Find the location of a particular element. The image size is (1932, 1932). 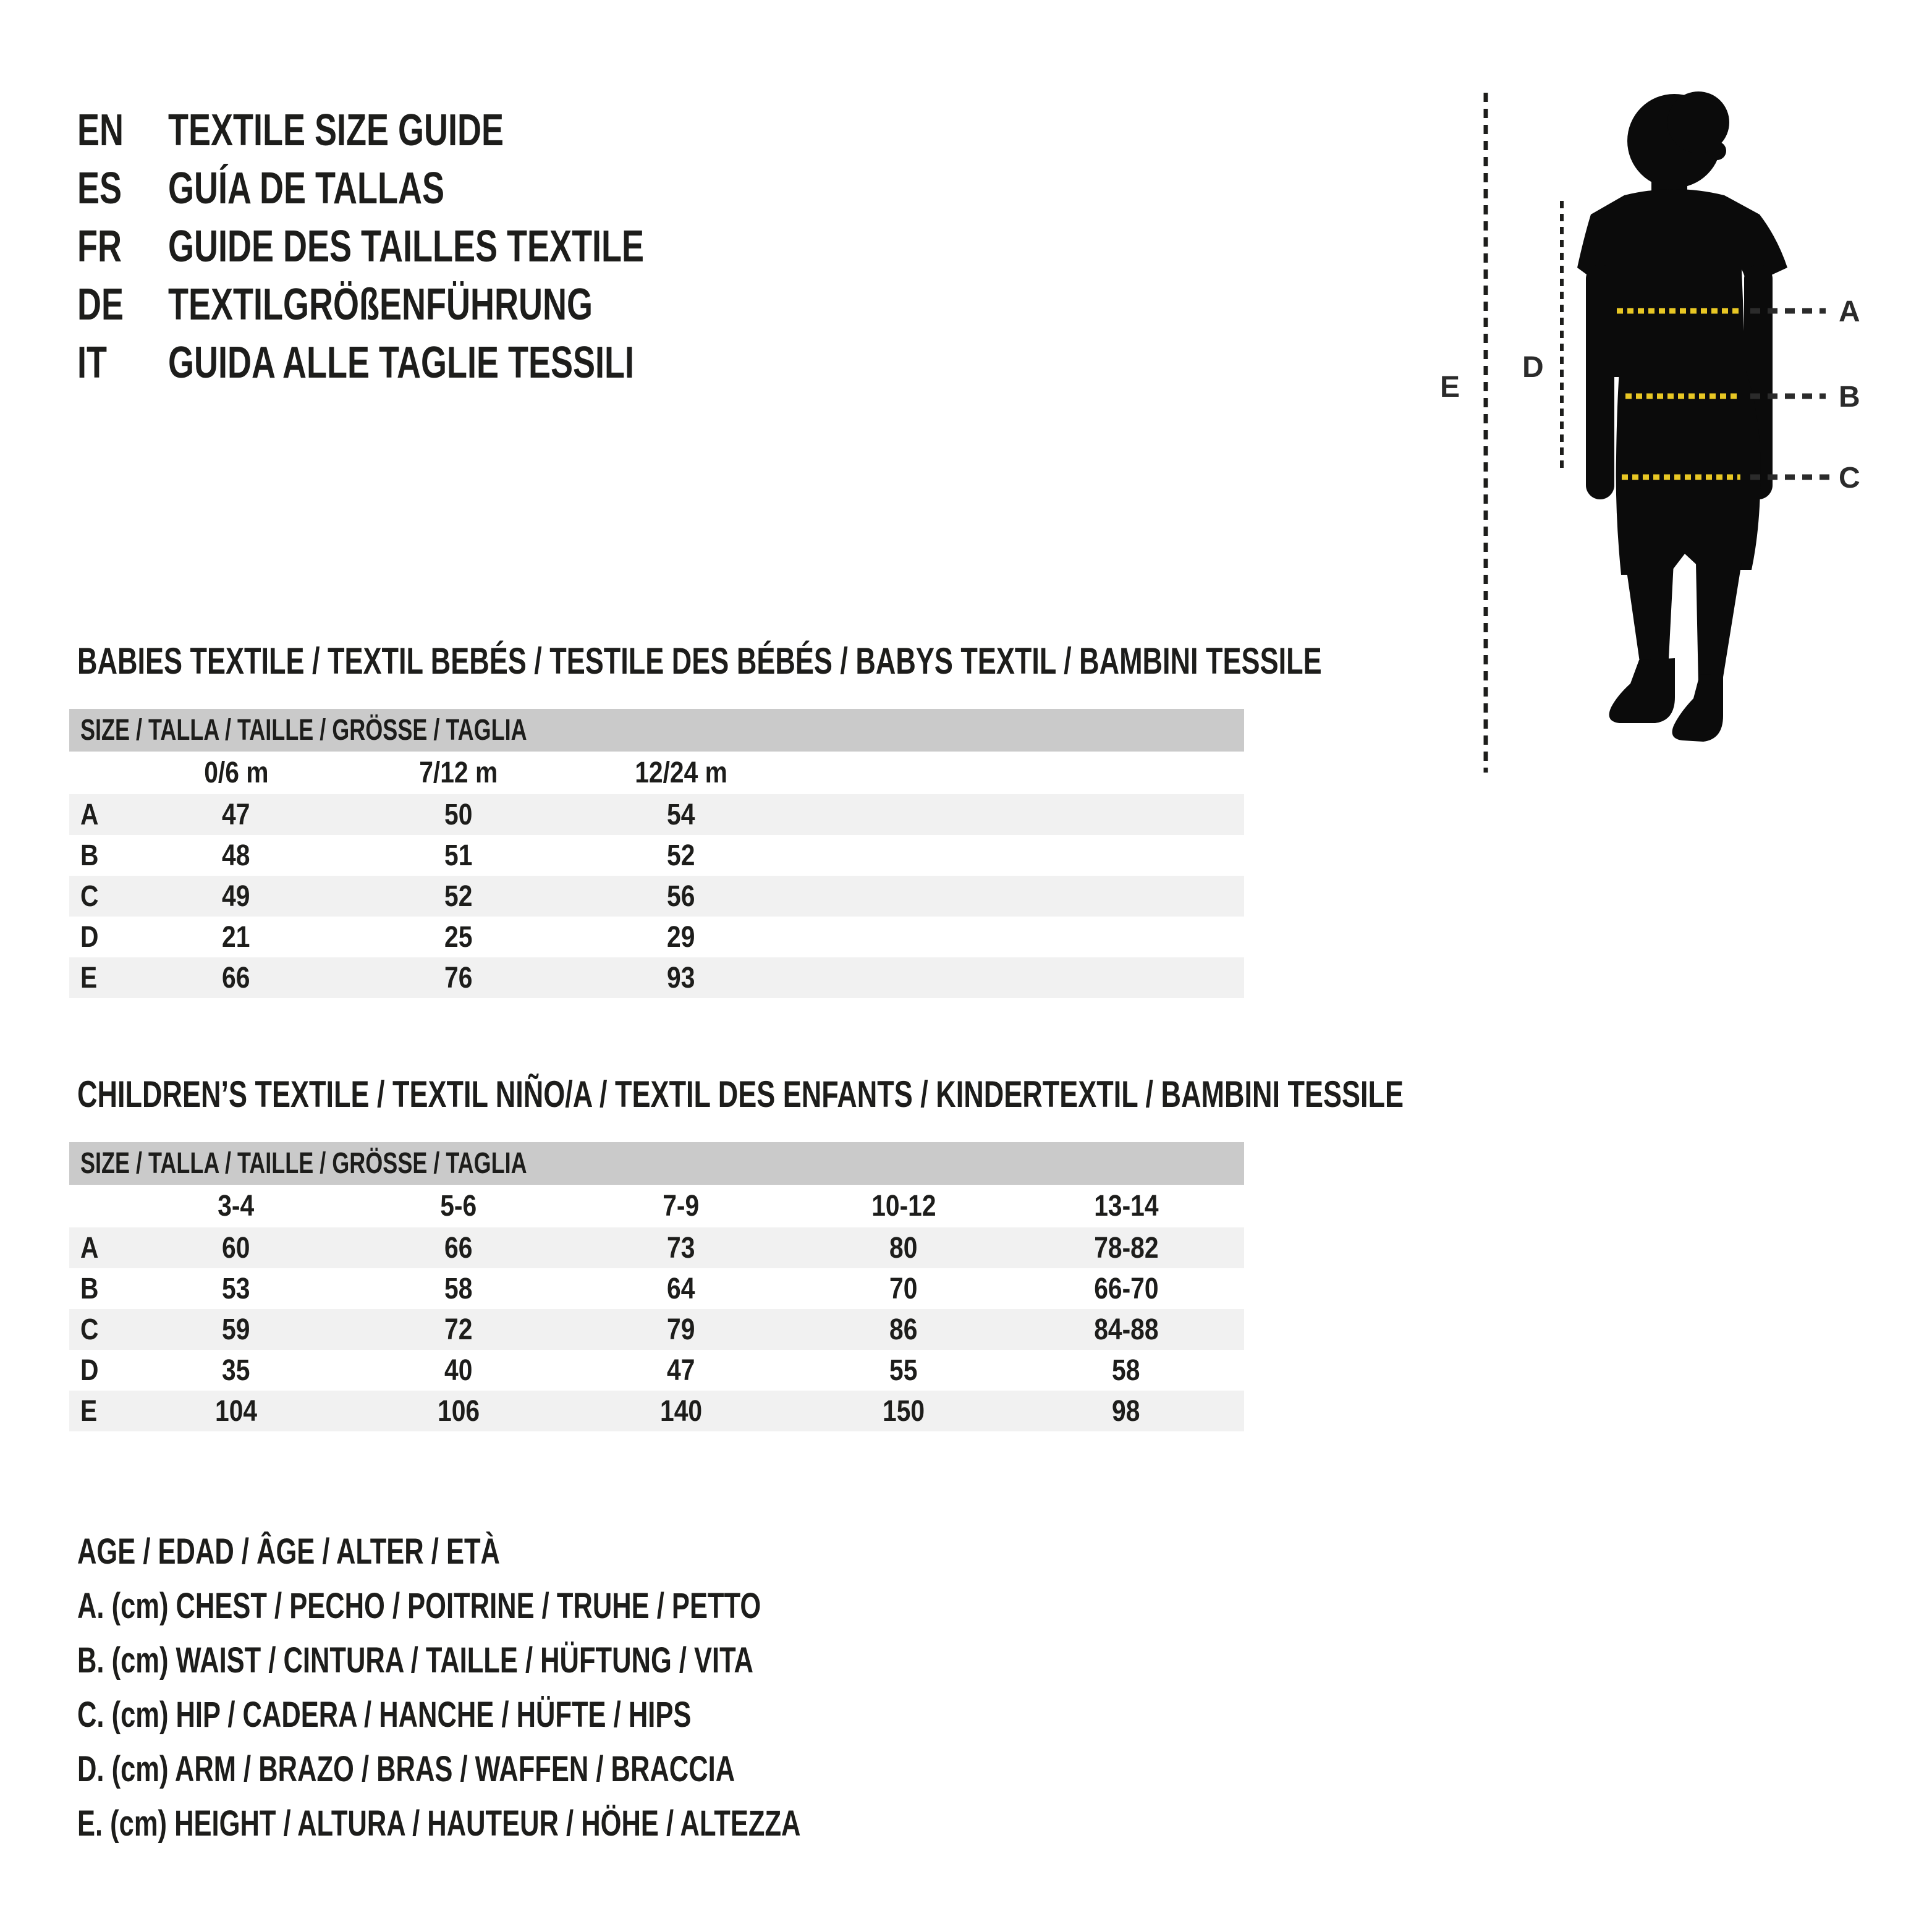

lang-title: GUIDA ALLE TAGLIE TESSILI is located at coordinates (401, 363).